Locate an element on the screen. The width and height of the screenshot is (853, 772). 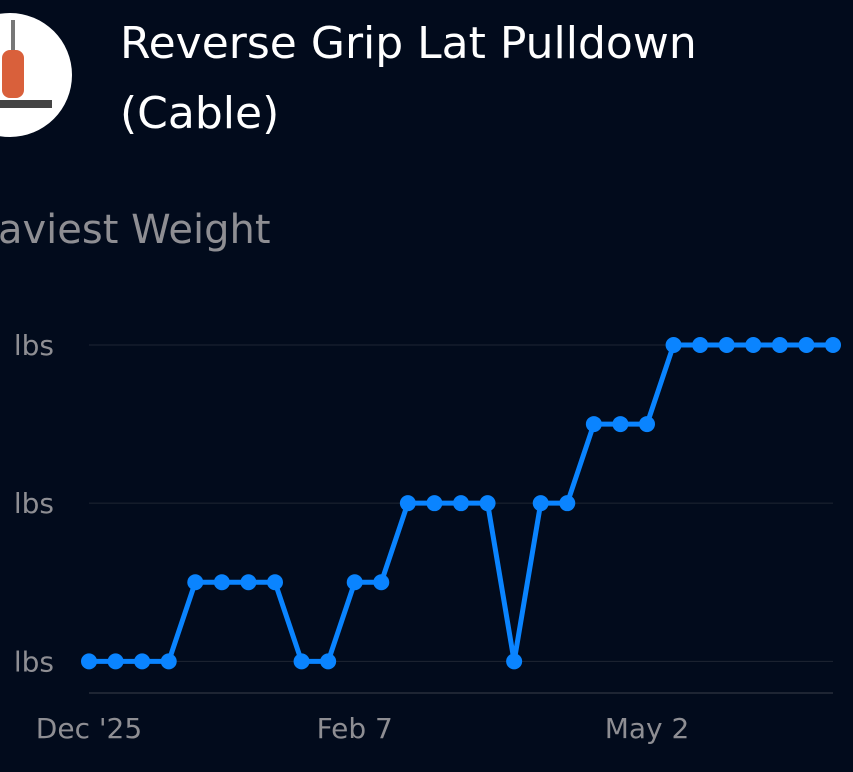
x-tick-label: Feb 7 is located at coordinates (355, 728).